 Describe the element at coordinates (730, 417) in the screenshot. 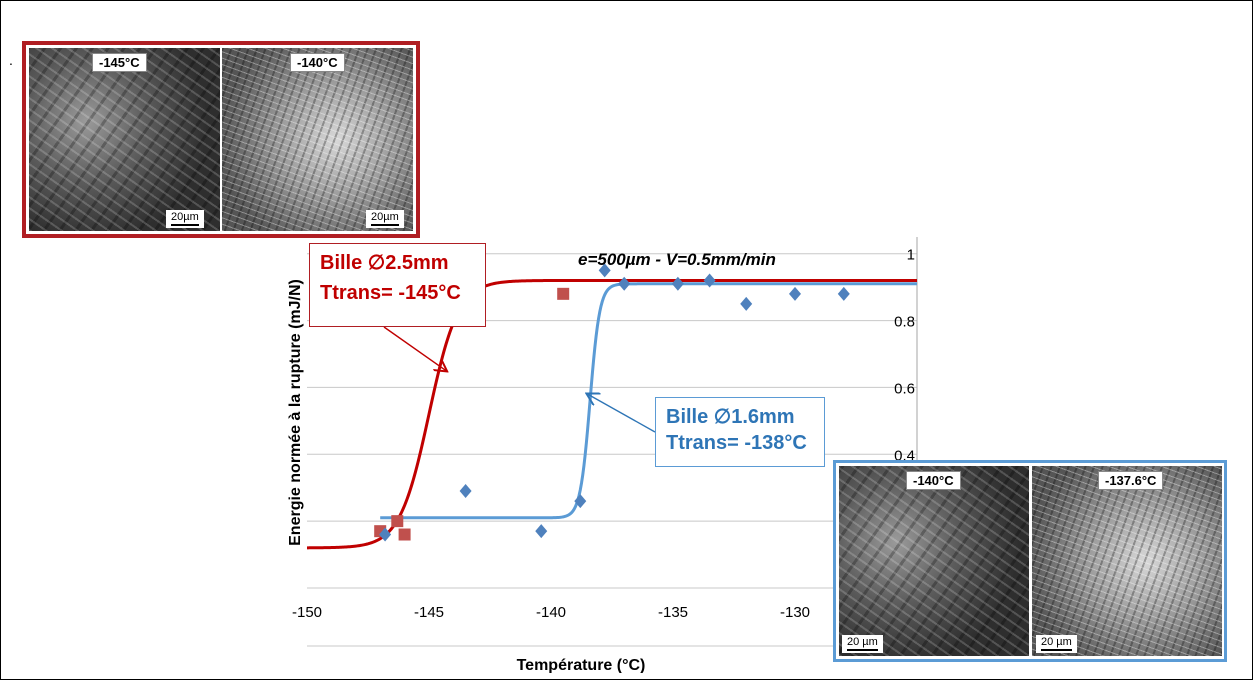

I see `callout-title: Bille ∅1.6mm` at that location.